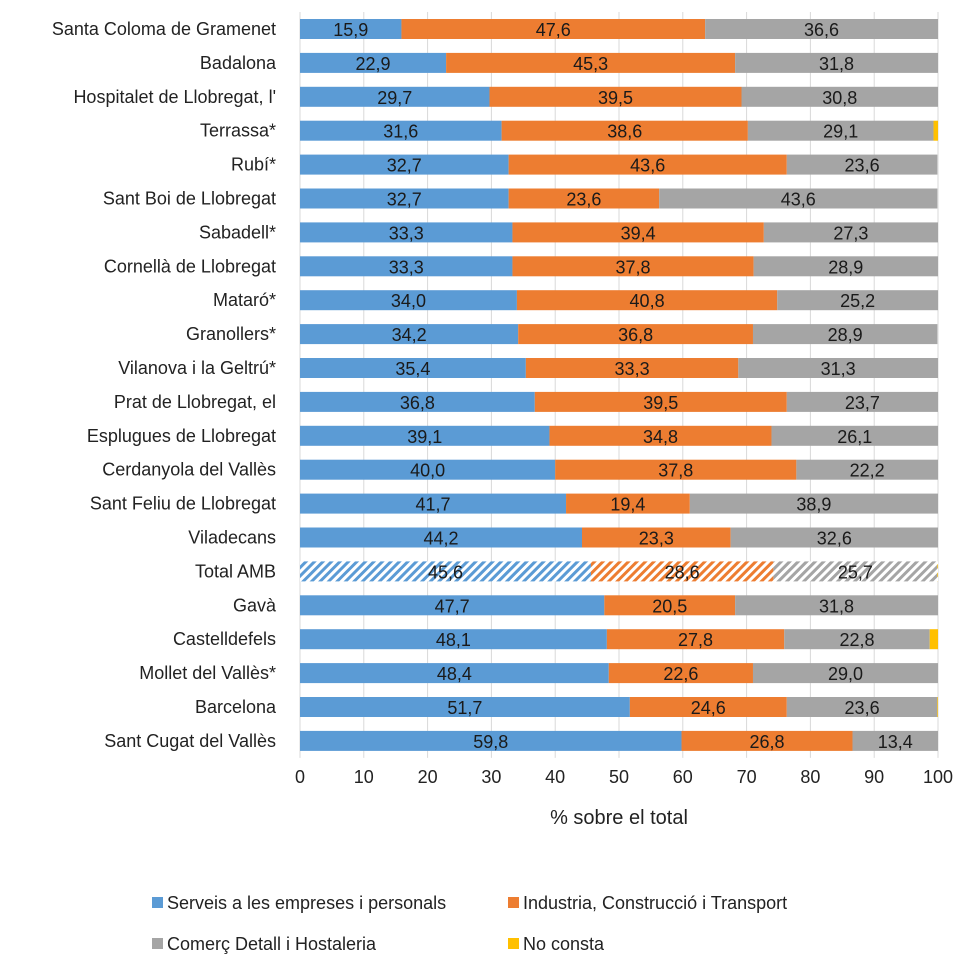 This screenshot has height=963, width=962. Describe the element at coordinates (840, 132) in the screenshot. I see `data-label: 29,1` at that location.